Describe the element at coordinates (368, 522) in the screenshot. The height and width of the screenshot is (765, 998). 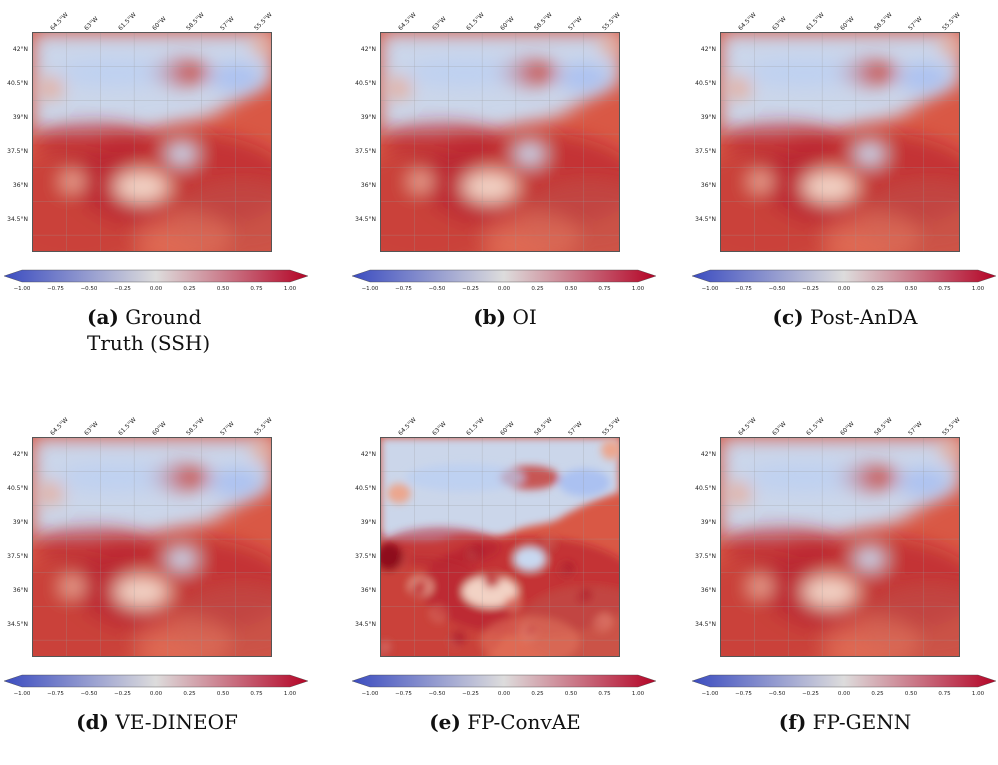
I see `y-tick-label: 39°N` at that location.